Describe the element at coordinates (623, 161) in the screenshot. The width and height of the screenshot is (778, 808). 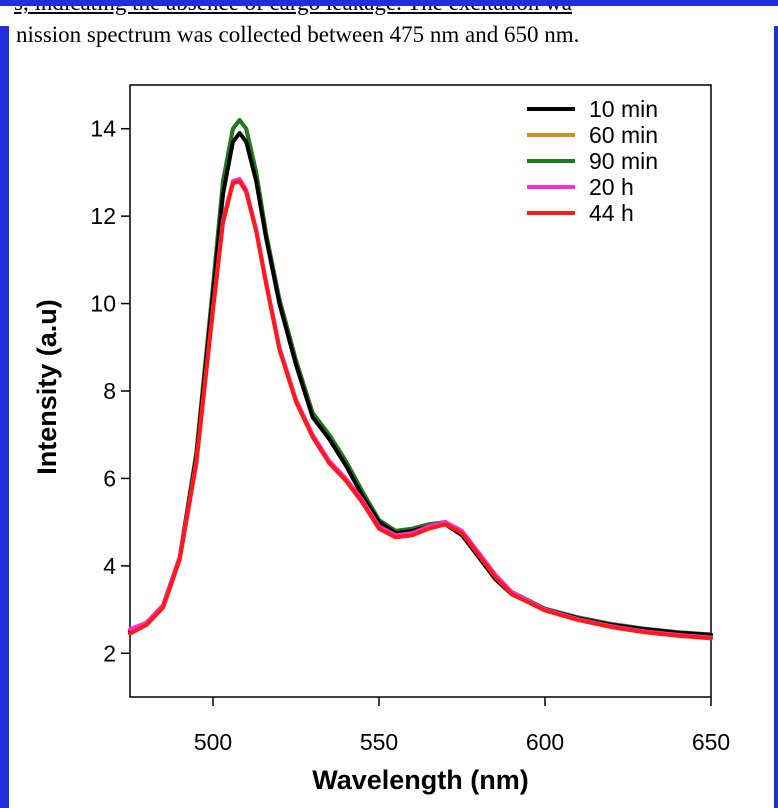
I see `legend-label: 90 min` at that location.